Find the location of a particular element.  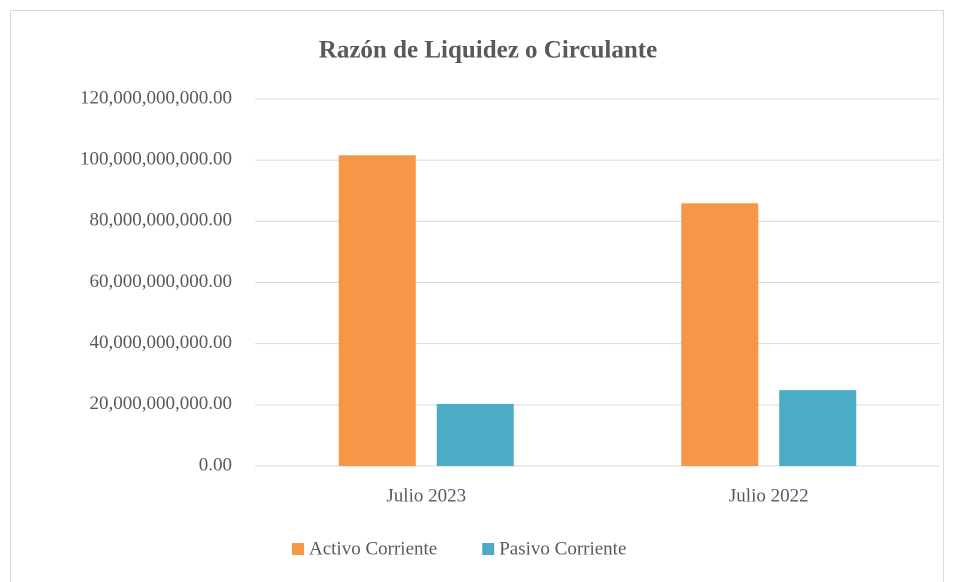

y-tick-label: 120,000,000,000.00 is located at coordinates (156, 97).